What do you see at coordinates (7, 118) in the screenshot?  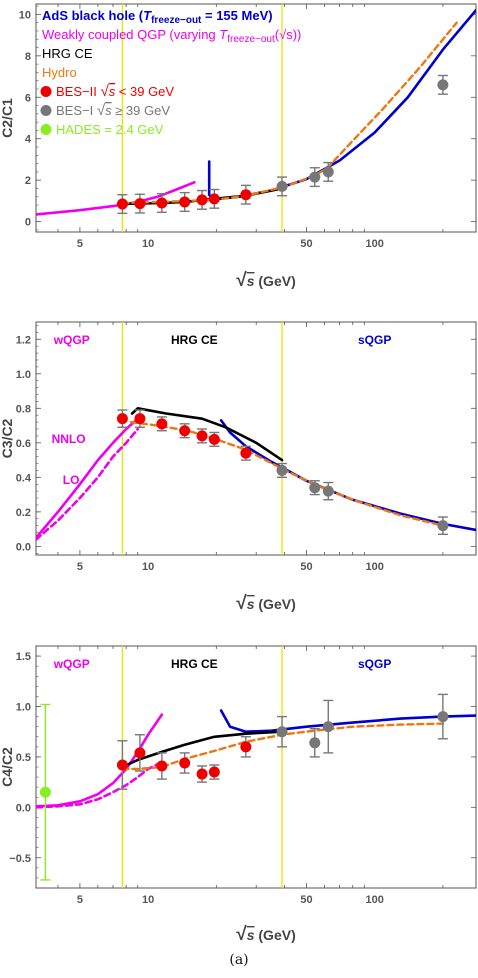 I see `y-axis-label: C2/C1` at bounding box center [7, 118].